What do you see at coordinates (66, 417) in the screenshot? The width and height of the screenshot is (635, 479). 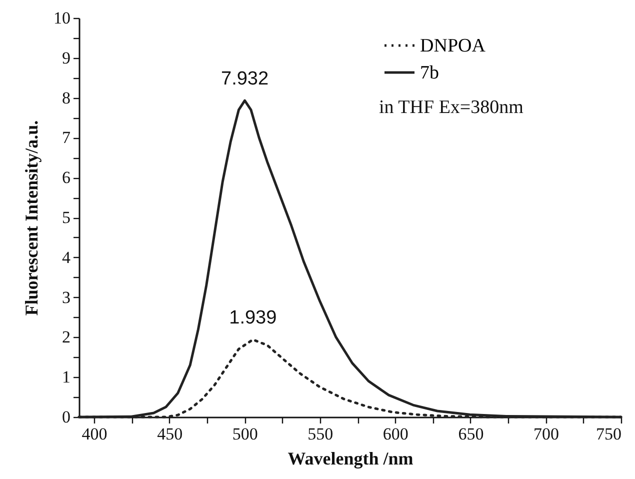 I see `y-tick-label: 0` at bounding box center [66, 417].